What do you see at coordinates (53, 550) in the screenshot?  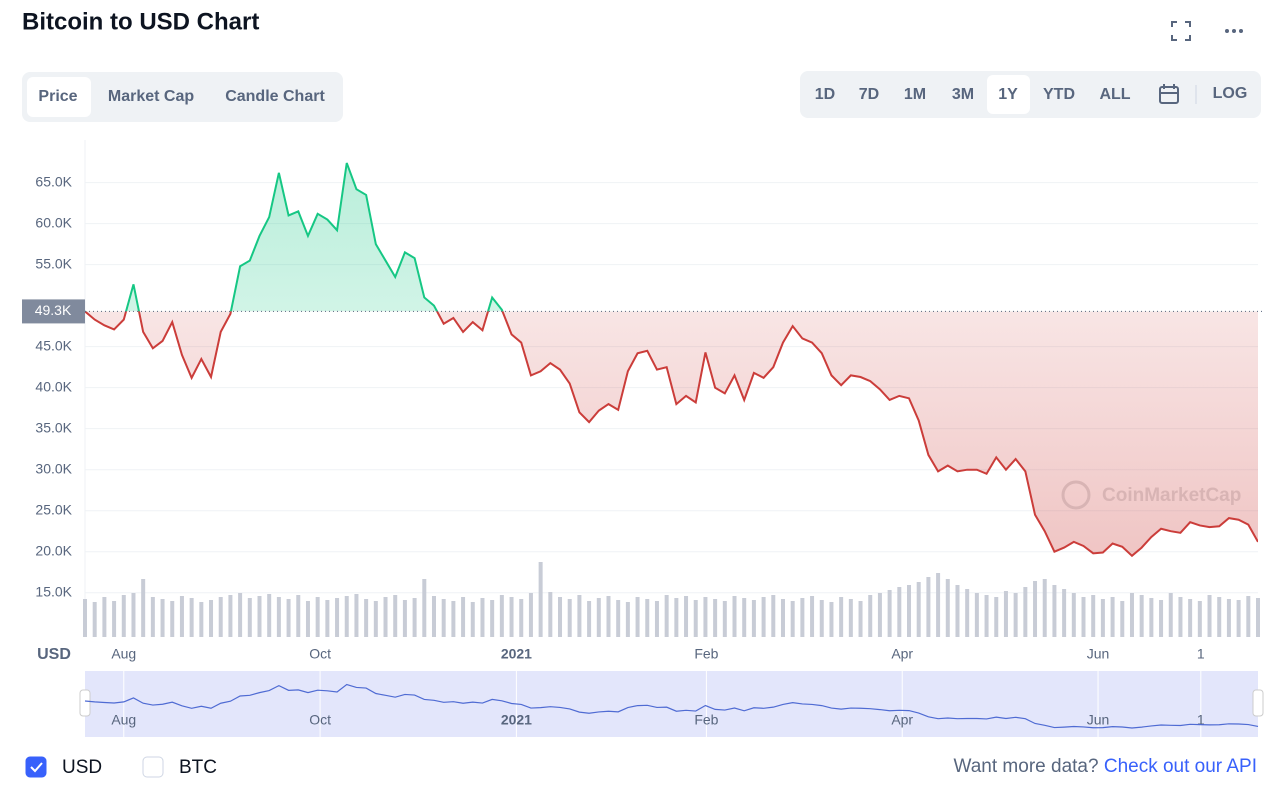 I see `y-tick-label: 20.0K` at bounding box center [53, 550].